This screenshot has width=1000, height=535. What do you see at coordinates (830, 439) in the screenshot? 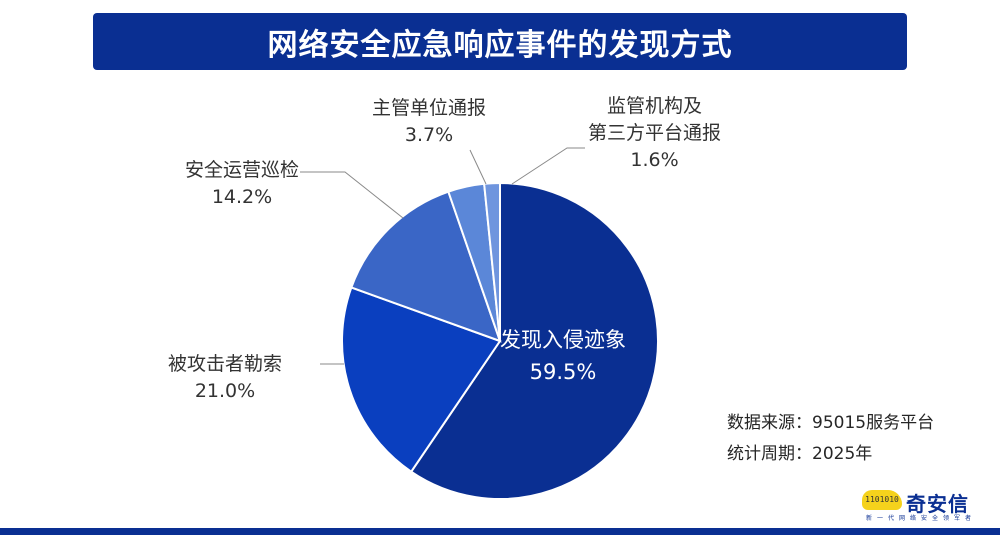
I see `chart-meta: 数据来源：95015服务平台 统计周期：2025年` at bounding box center [830, 439].